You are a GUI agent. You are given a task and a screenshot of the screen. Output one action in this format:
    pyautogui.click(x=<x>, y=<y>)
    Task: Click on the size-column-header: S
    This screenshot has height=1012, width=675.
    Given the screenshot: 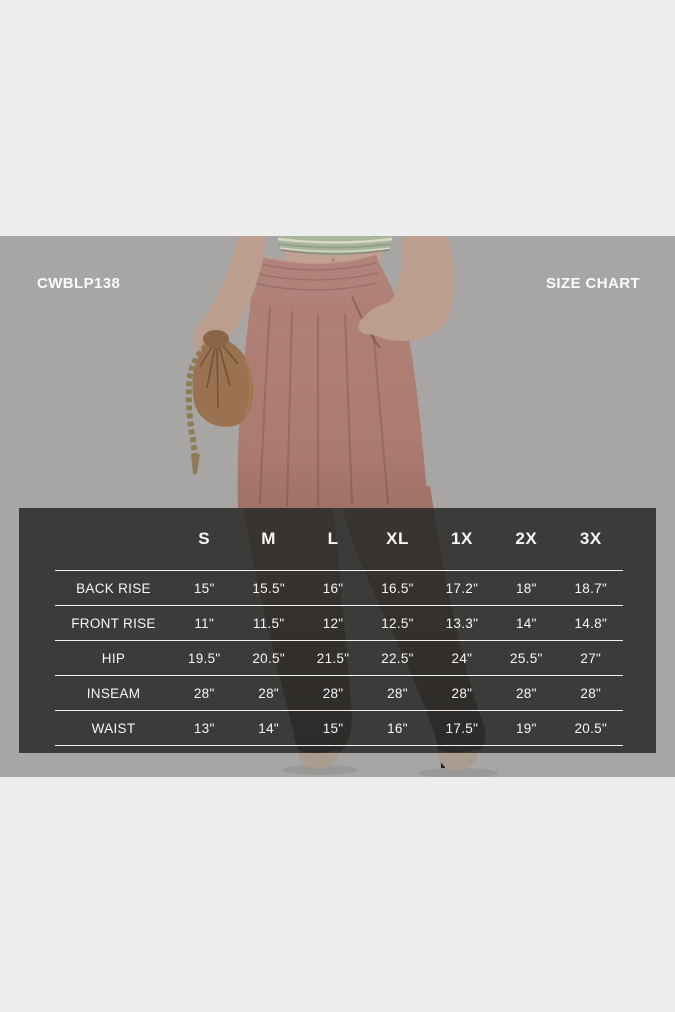 What is the action you would take?
    pyautogui.click(x=204, y=538)
    